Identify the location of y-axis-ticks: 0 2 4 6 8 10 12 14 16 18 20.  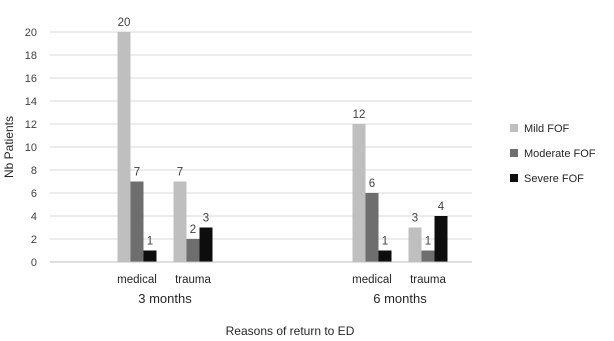
(31, 148).